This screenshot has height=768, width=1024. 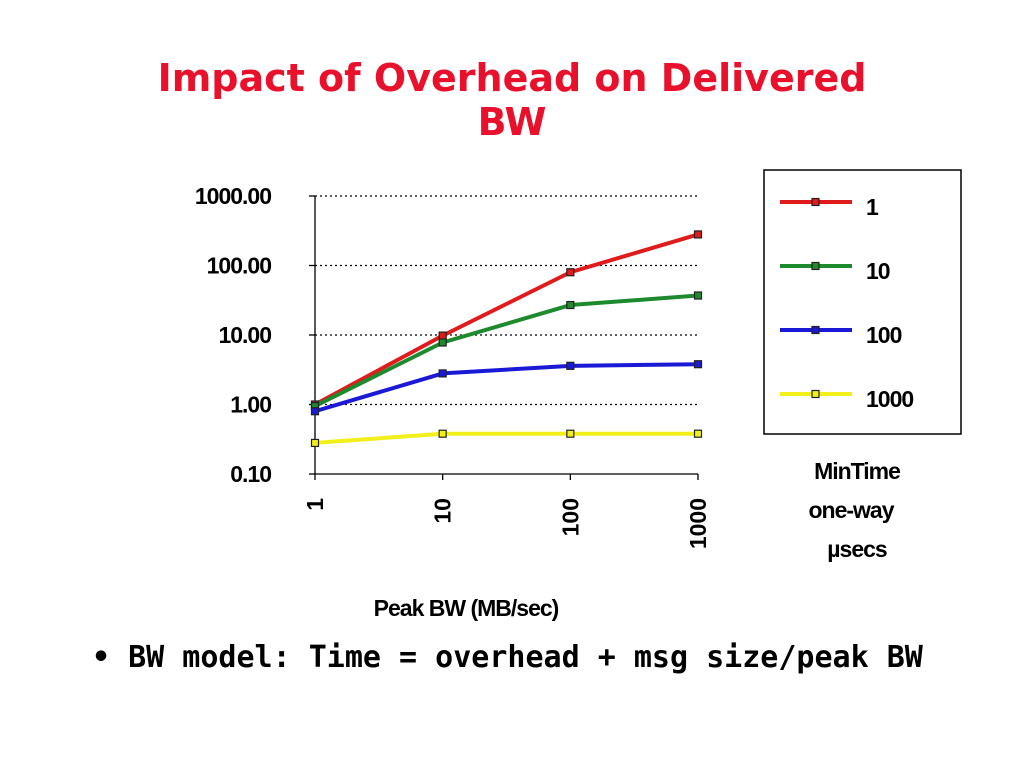 What do you see at coordinates (244, 335) in the screenshot?
I see `y-tick-label: 10.00` at bounding box center [244, 335].